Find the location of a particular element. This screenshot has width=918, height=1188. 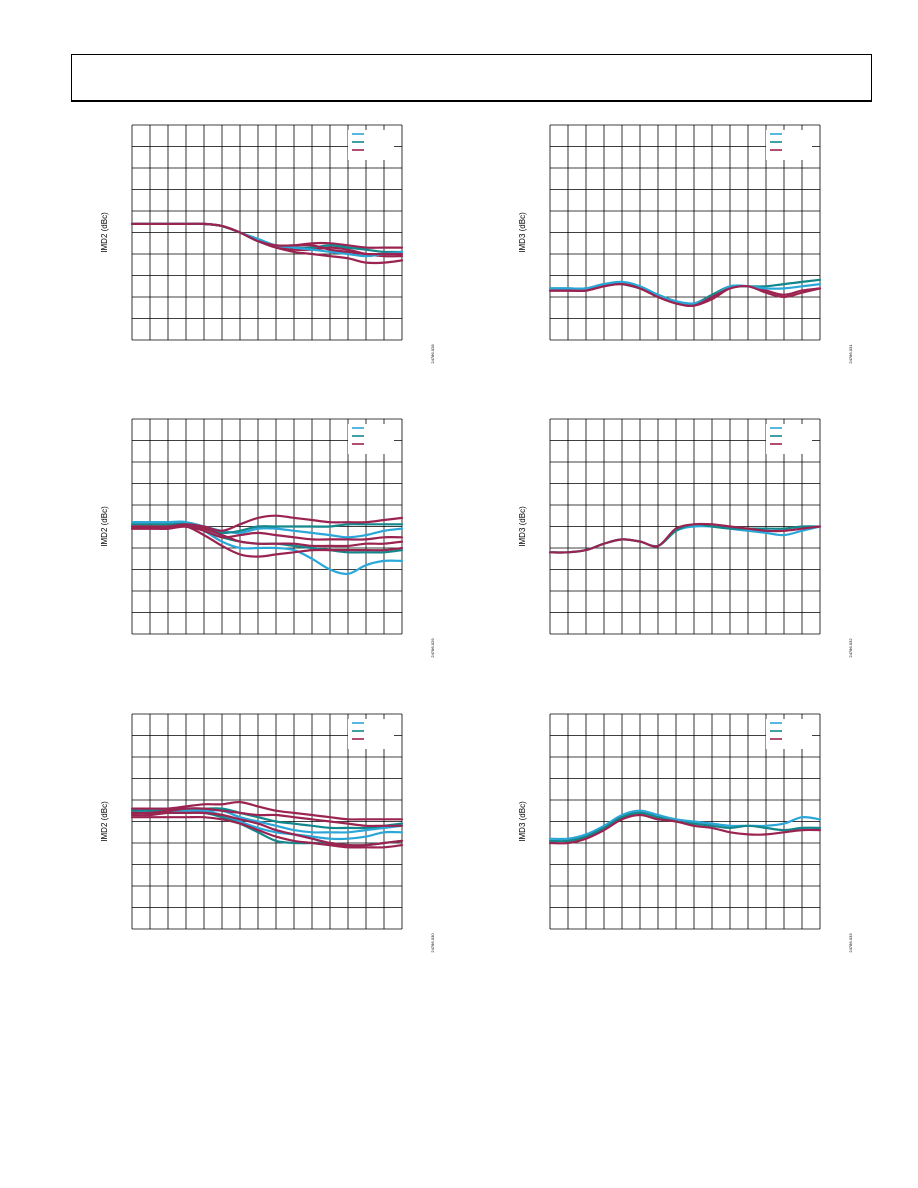

chart-svg: IMD3 (dBc) 24786-032 is located at coordinates (685, 538).